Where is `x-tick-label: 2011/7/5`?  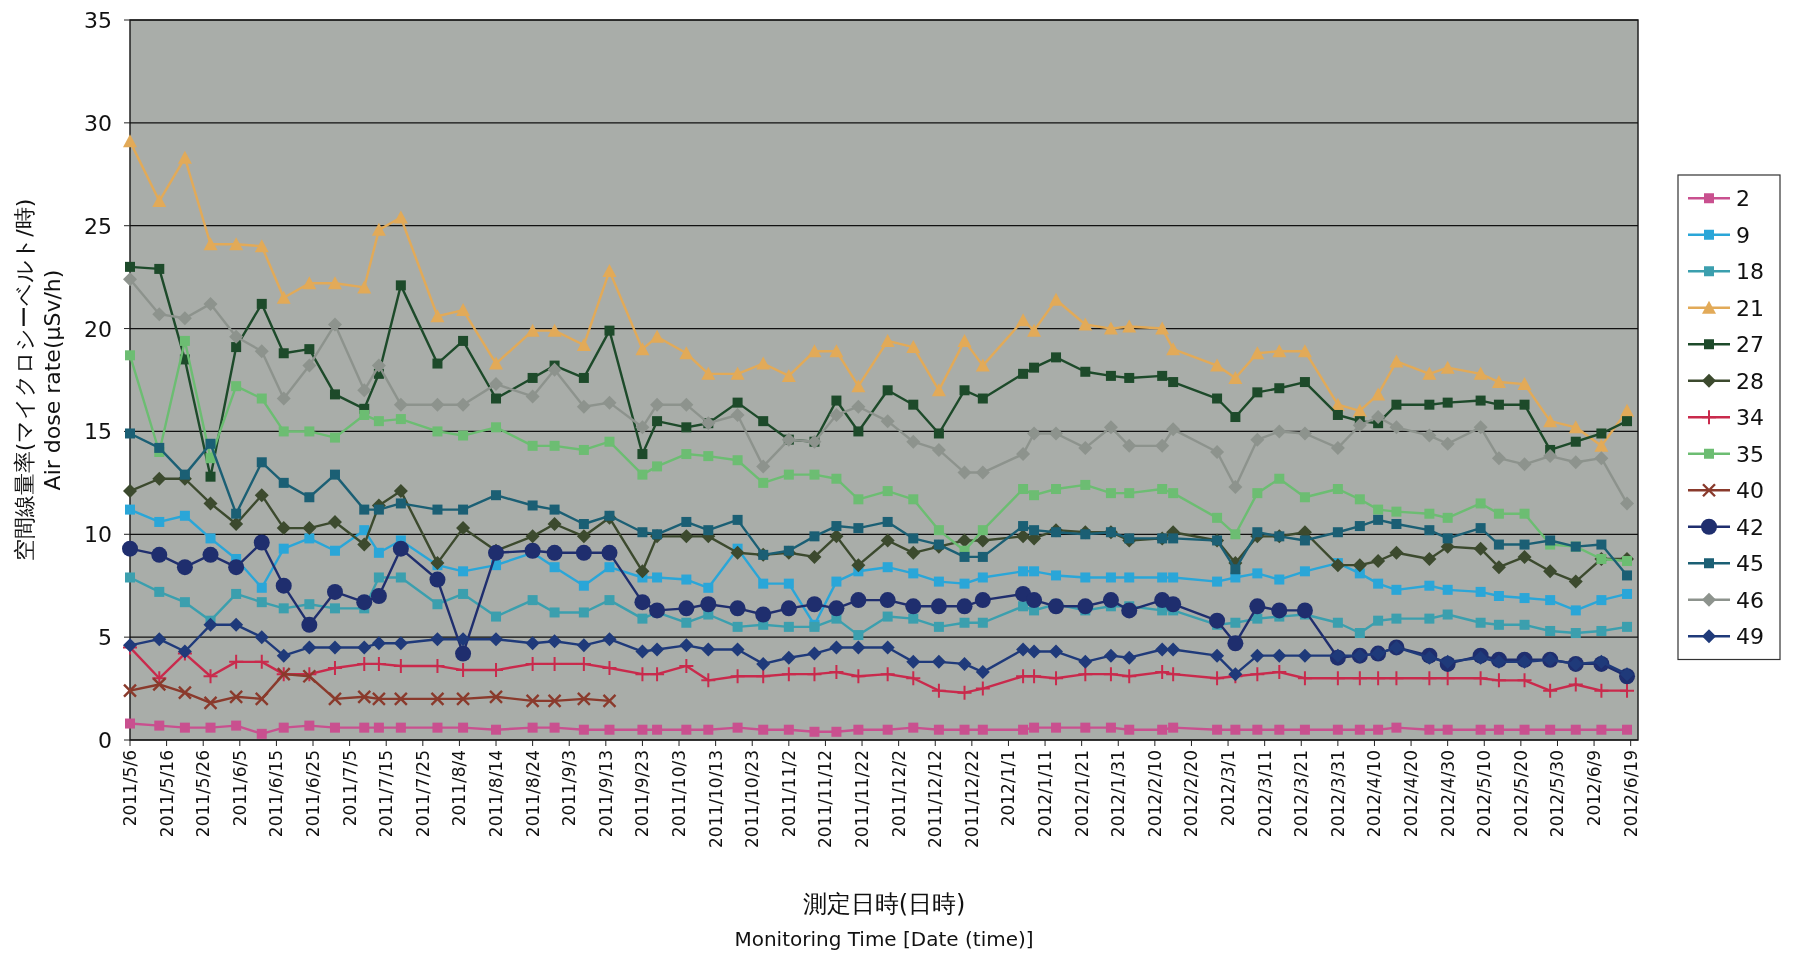 x-tick-label: 2011/7/5 is located at coordinates (349, 788).